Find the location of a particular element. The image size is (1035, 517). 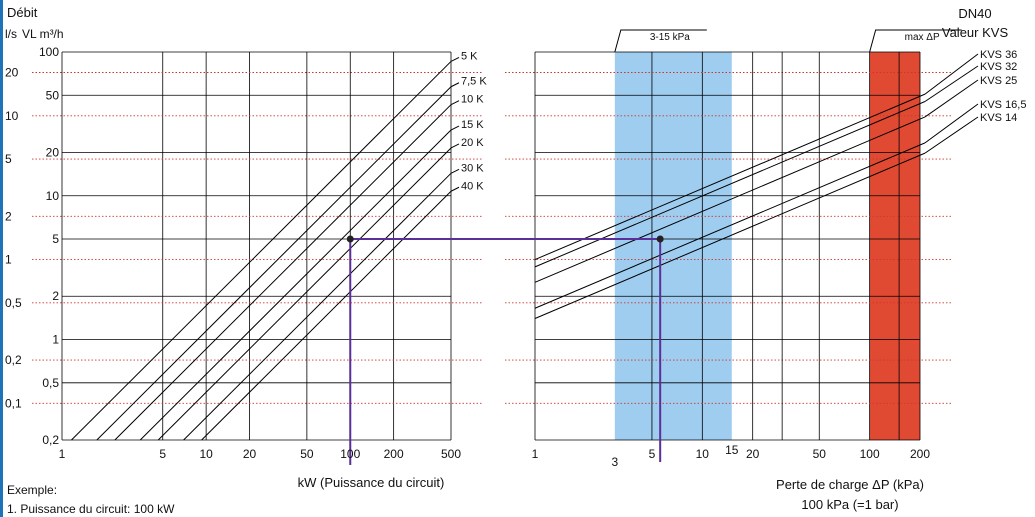

dp-marker-tick-1: 15 is located at coordinates (732, 450).